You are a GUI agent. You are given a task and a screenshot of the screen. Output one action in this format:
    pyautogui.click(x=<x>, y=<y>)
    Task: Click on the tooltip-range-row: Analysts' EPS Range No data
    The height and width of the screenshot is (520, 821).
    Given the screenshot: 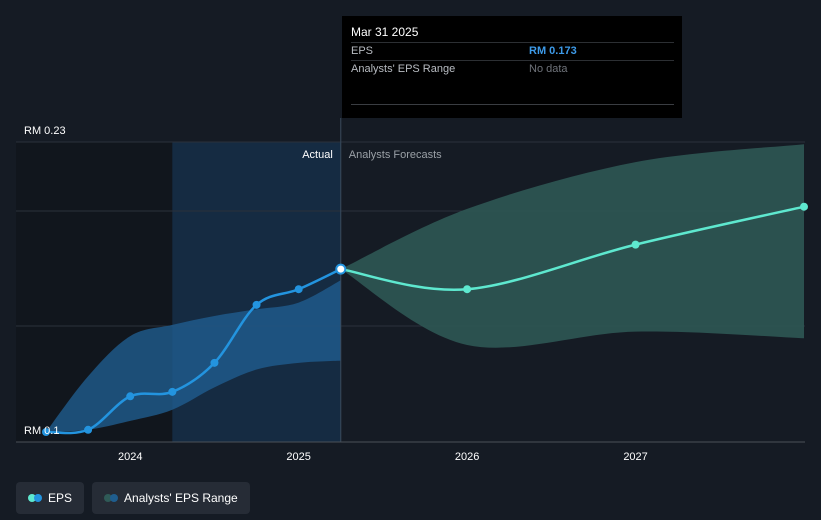 What is the action you would take?
    pyautogui.click(x=512, y=69)
    